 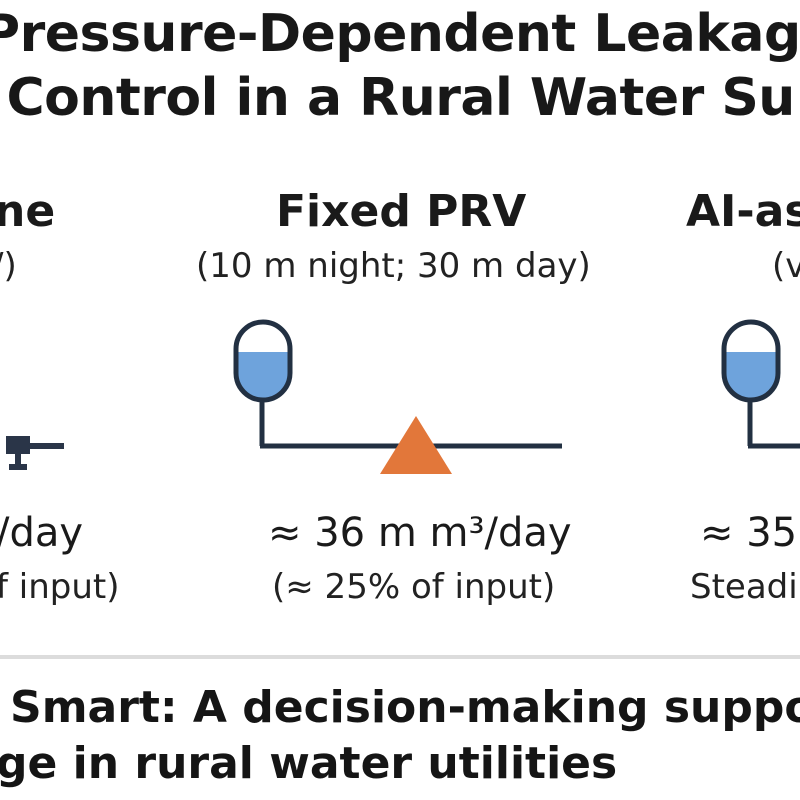 I want to click on right-column-note: Steadi, so click(x=744, y=587).